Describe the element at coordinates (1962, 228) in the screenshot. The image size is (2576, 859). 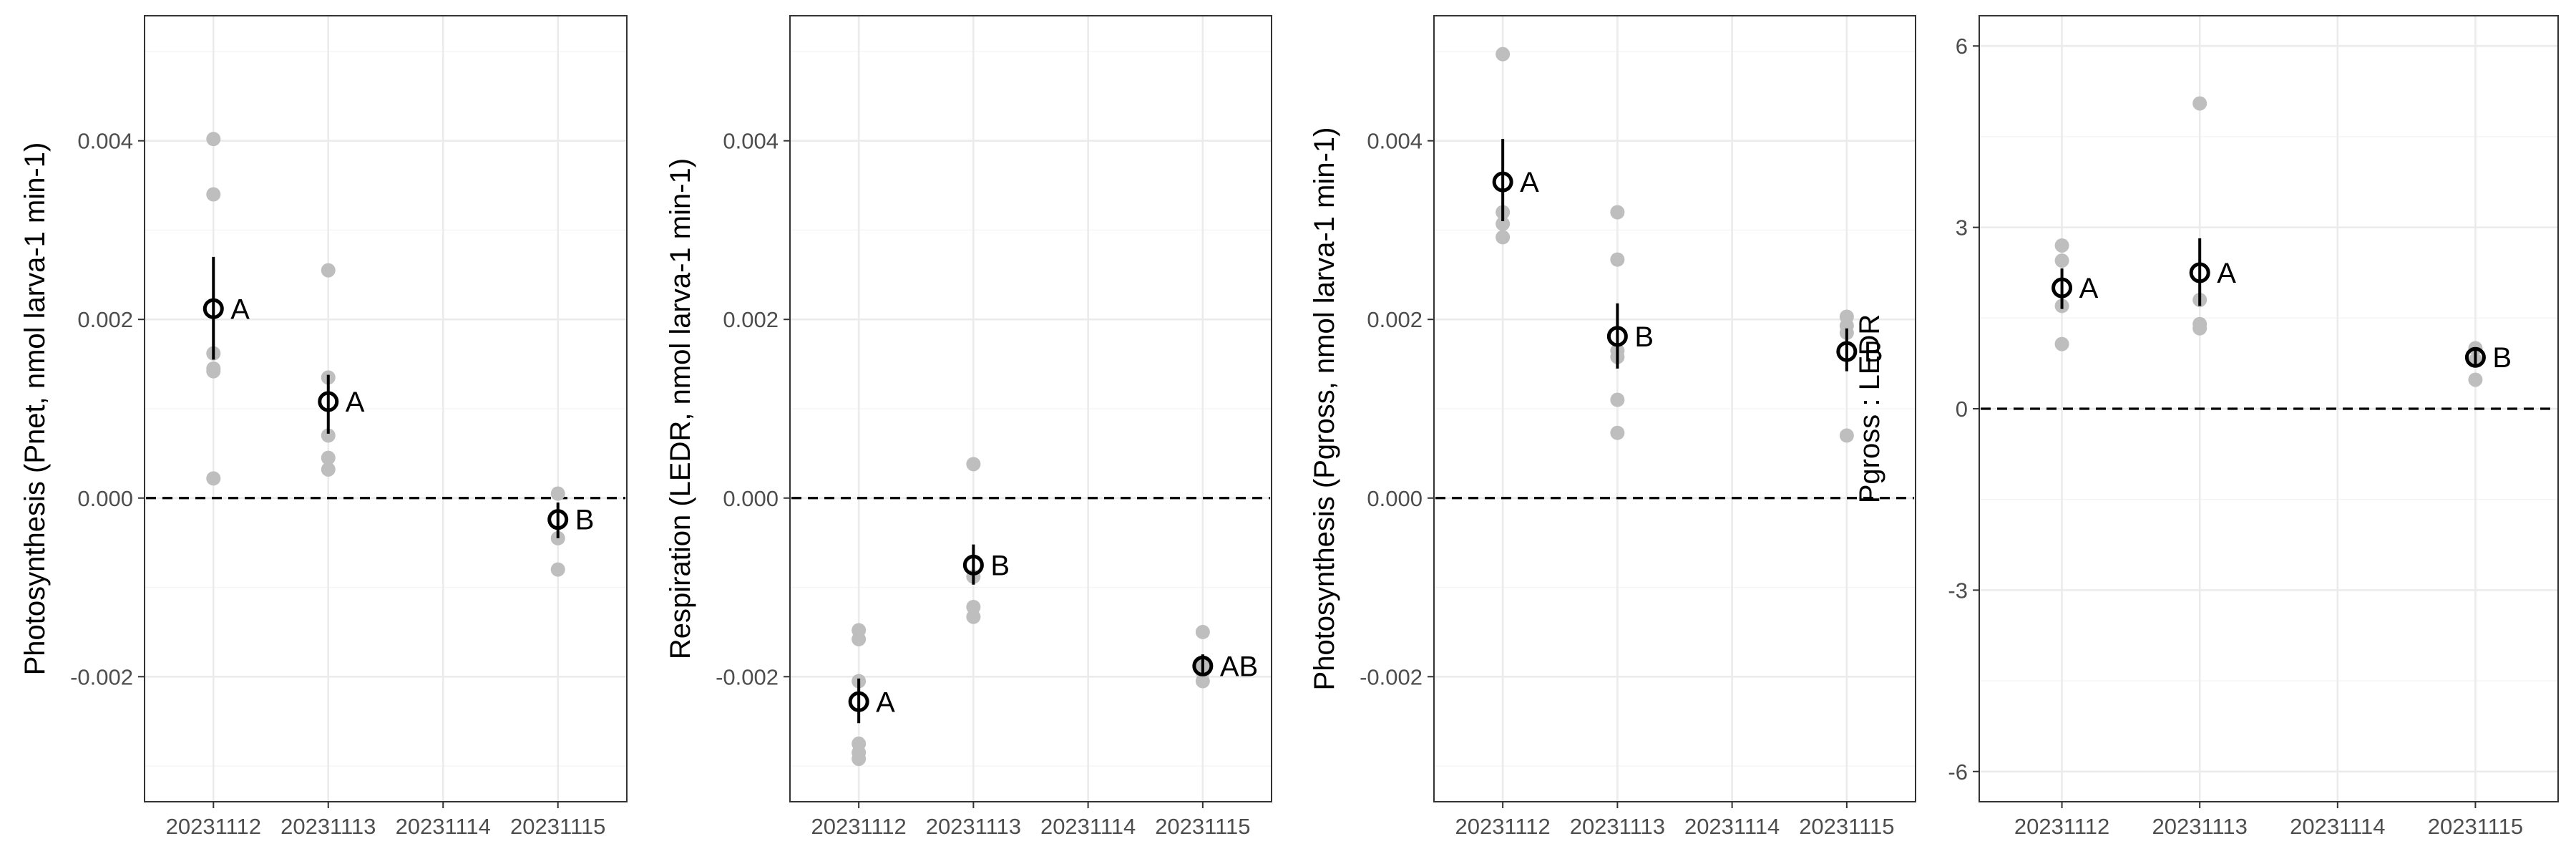
I see `y-tick-label: 3` at that location.